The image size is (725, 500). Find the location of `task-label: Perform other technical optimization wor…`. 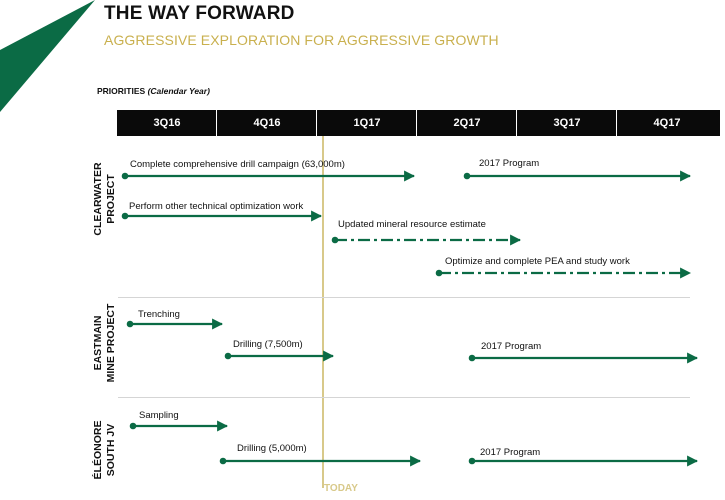

task-label: Perform other technical optimization wor… is located at coordinates (216, 206).